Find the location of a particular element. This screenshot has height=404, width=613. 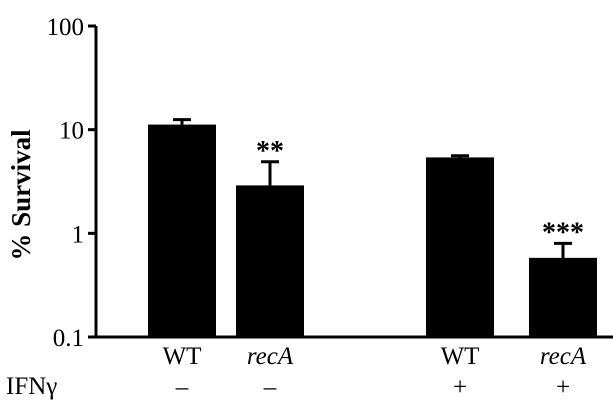

y-ticks: 100 10 1 0.1 is located at coordinates (71, 183).